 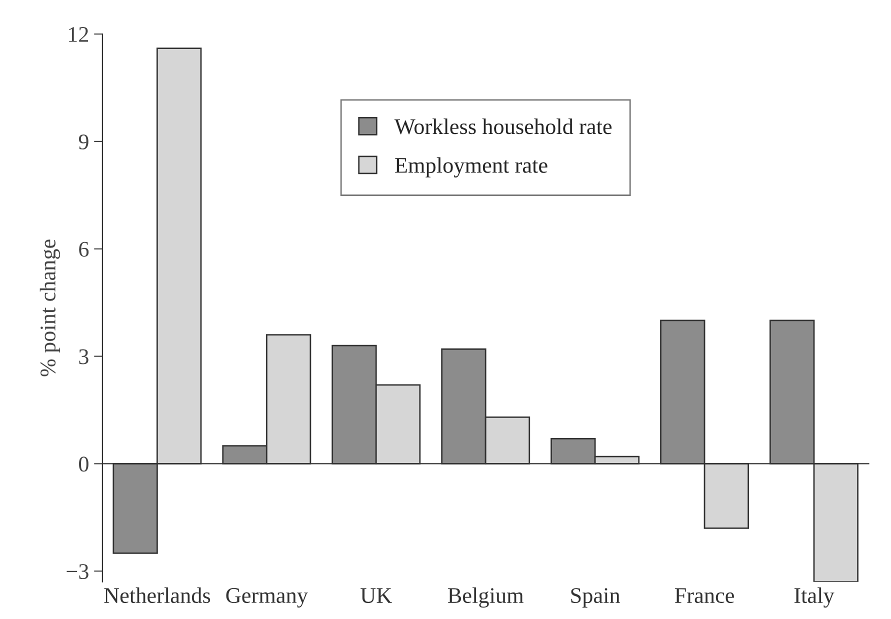 I want to click on x-tick-label: Italy, so click(x=814, y=597).